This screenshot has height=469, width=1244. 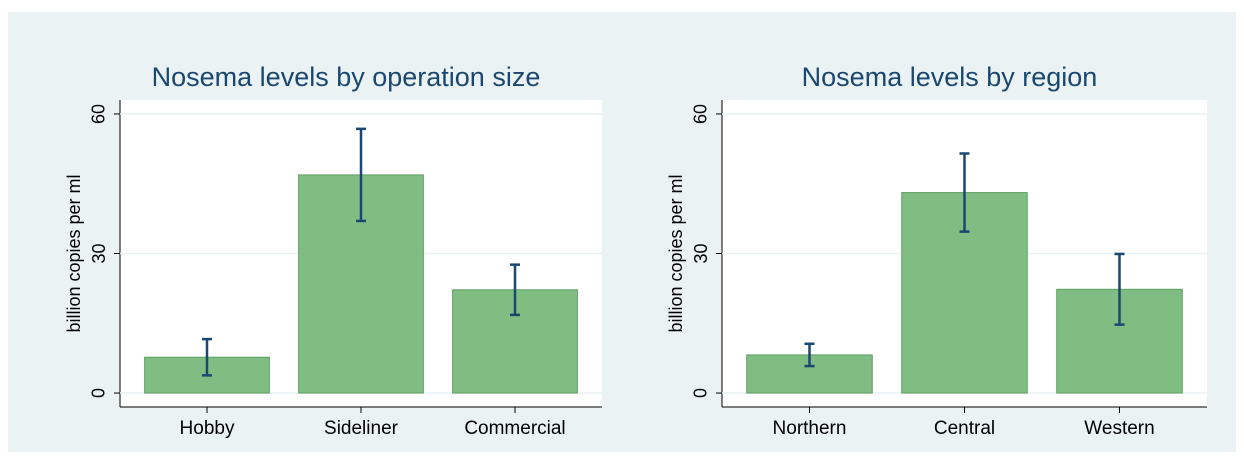 What do you see at coordinates (1119, 428) in the screenshot?
I see `x-tick-label: Western` at bounding box center [1119, 428].